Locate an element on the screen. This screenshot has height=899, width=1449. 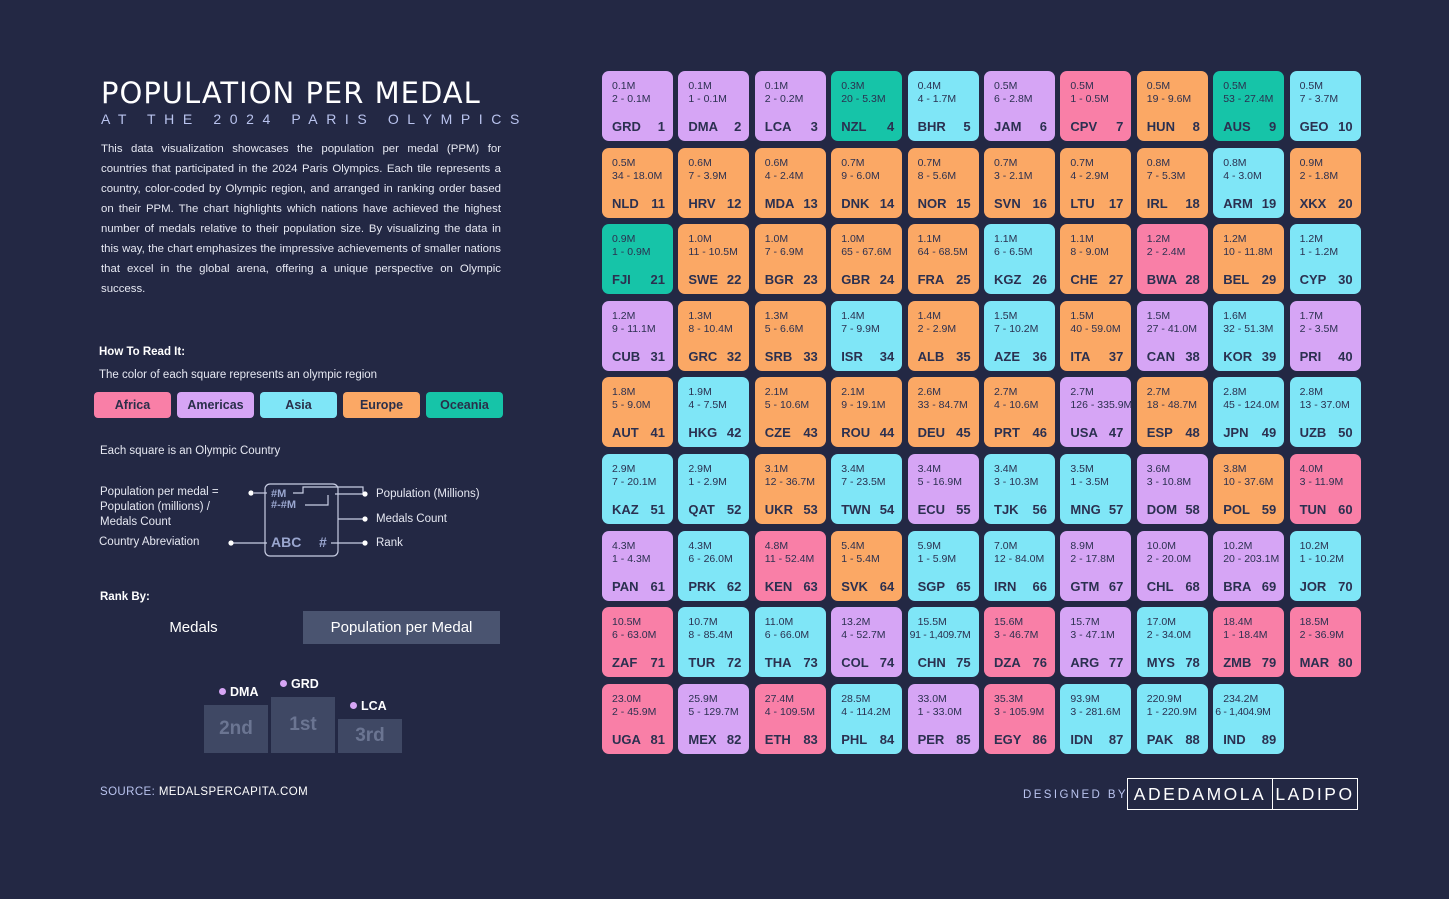
tile-medals-population: 91 - 1,409.7M is located at coordinates (940, 635).